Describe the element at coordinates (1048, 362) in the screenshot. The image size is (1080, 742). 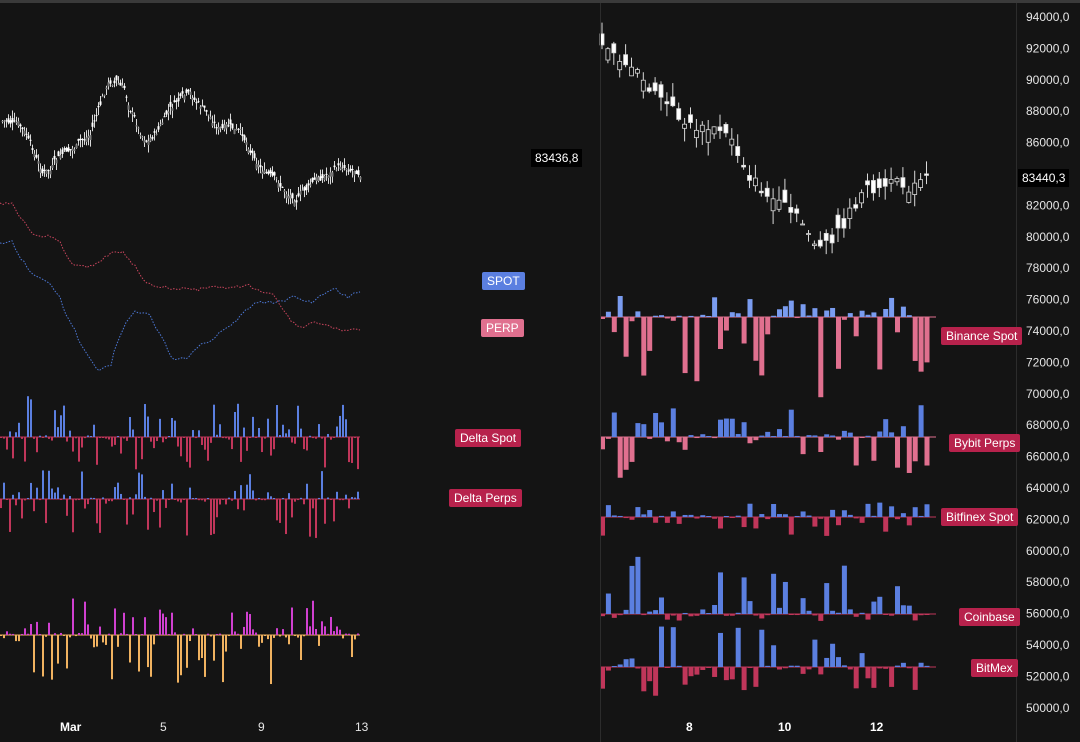
I see `right-price-axis-label: 72000,0` at that location.